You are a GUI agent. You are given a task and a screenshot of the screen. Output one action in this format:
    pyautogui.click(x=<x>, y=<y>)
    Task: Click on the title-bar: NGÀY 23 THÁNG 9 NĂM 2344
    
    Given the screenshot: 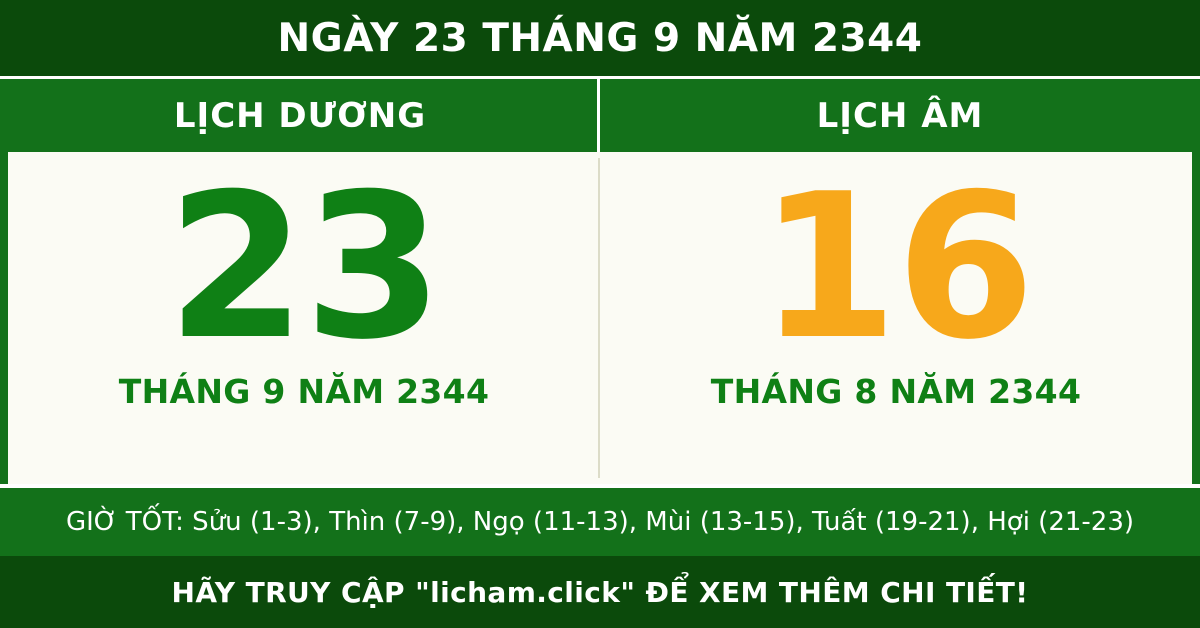 What is the action you would take?
    pyautogui.click(x=600, y=38)
    